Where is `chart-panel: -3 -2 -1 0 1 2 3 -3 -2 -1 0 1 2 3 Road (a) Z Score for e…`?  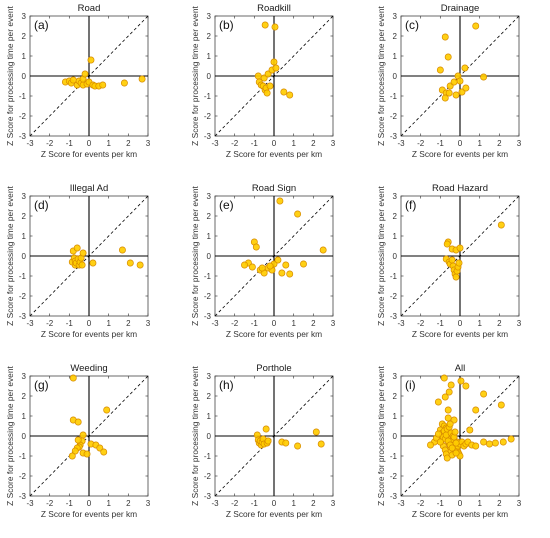
chart-panel: -3 -2 -1 0 1 2 3 -3 -2 -1 0 1 2 3 Road (a) Z Score for e… is located at coordinates (78, 81).